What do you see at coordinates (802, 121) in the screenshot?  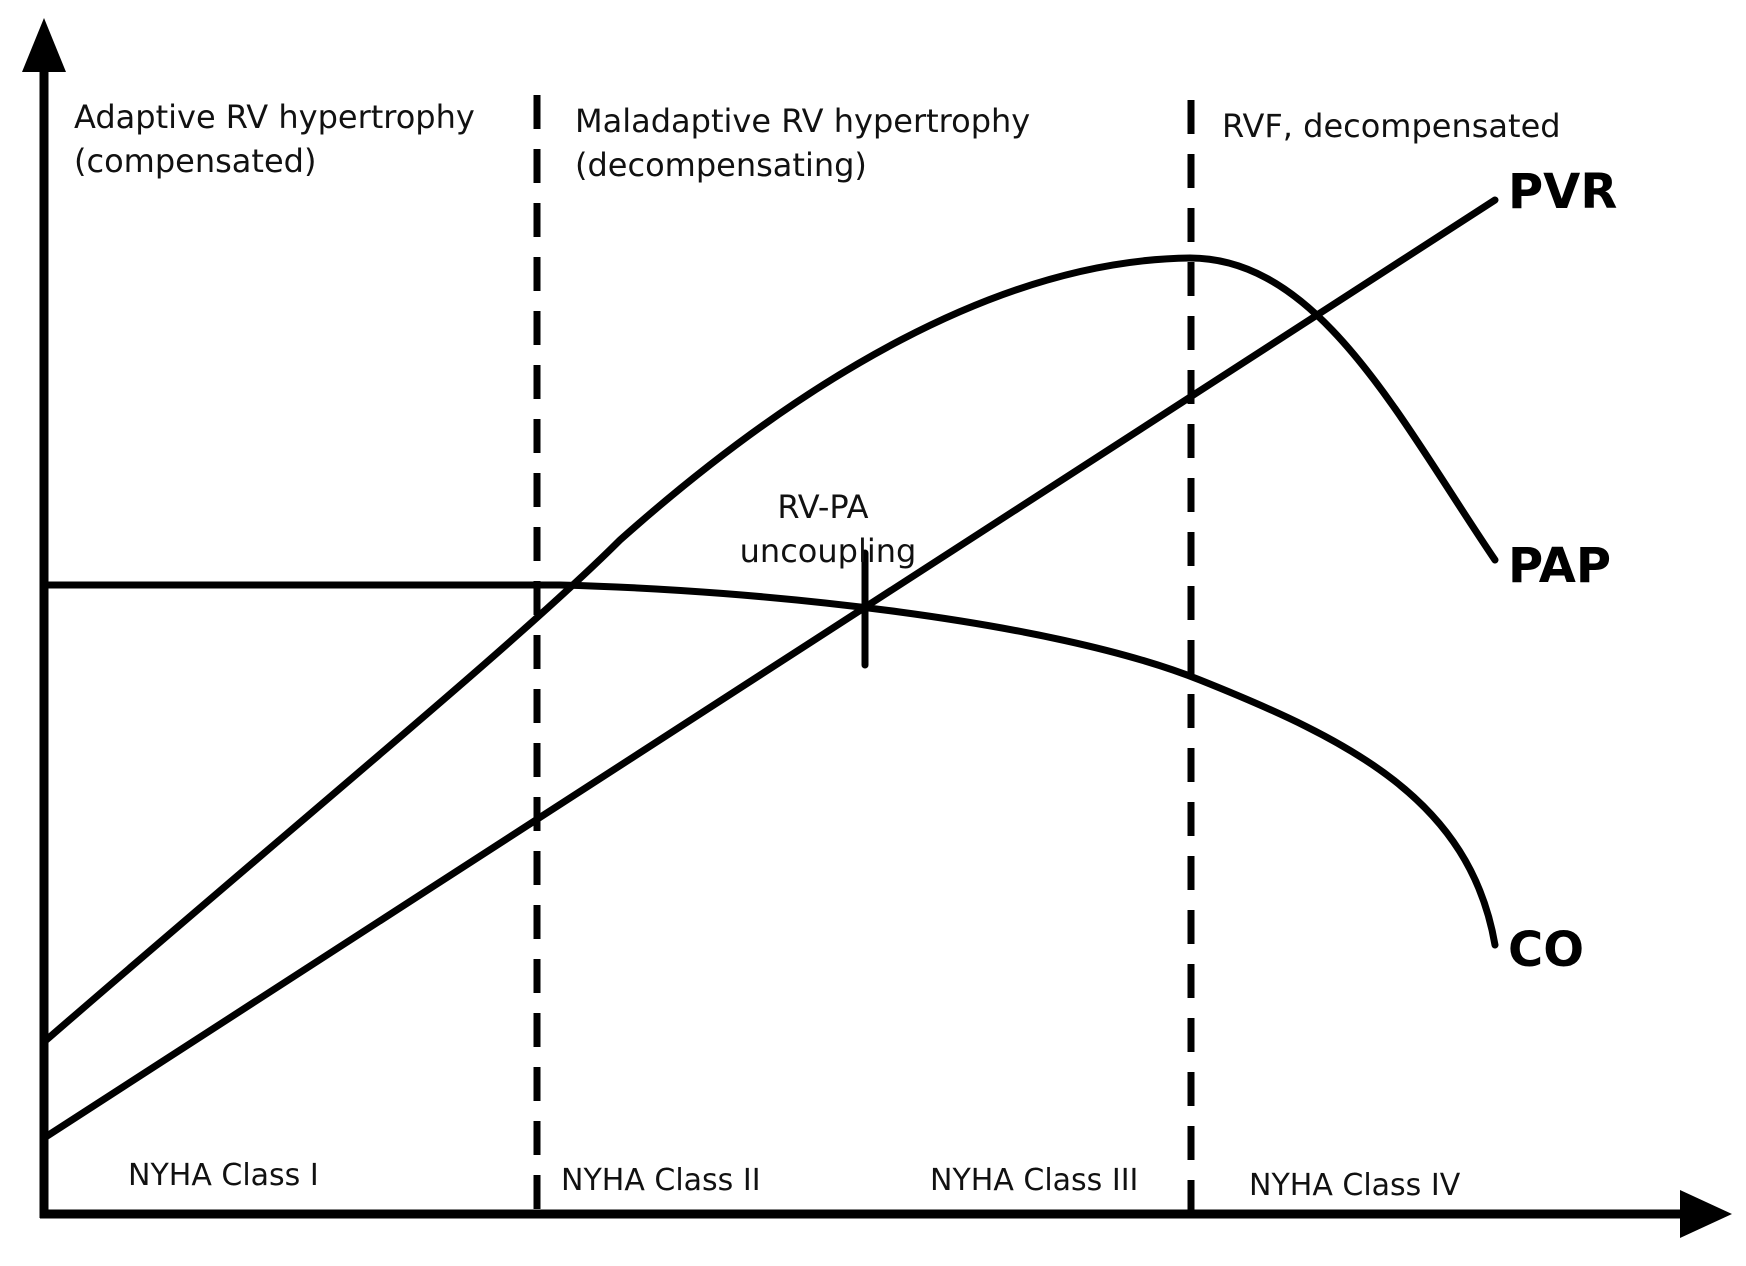 I see `phase-label-maladaptive-line1: Maladaptive RV hypertrophy` at bounding box center [802, 121].